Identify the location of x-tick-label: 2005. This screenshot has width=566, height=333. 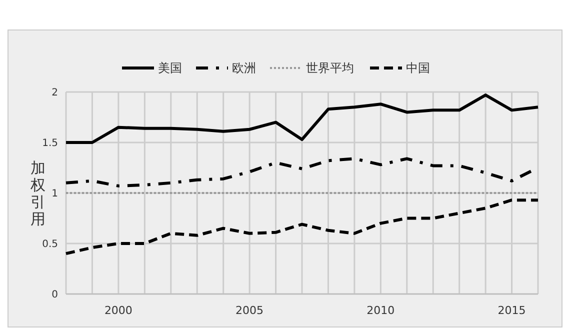
(250, 310).